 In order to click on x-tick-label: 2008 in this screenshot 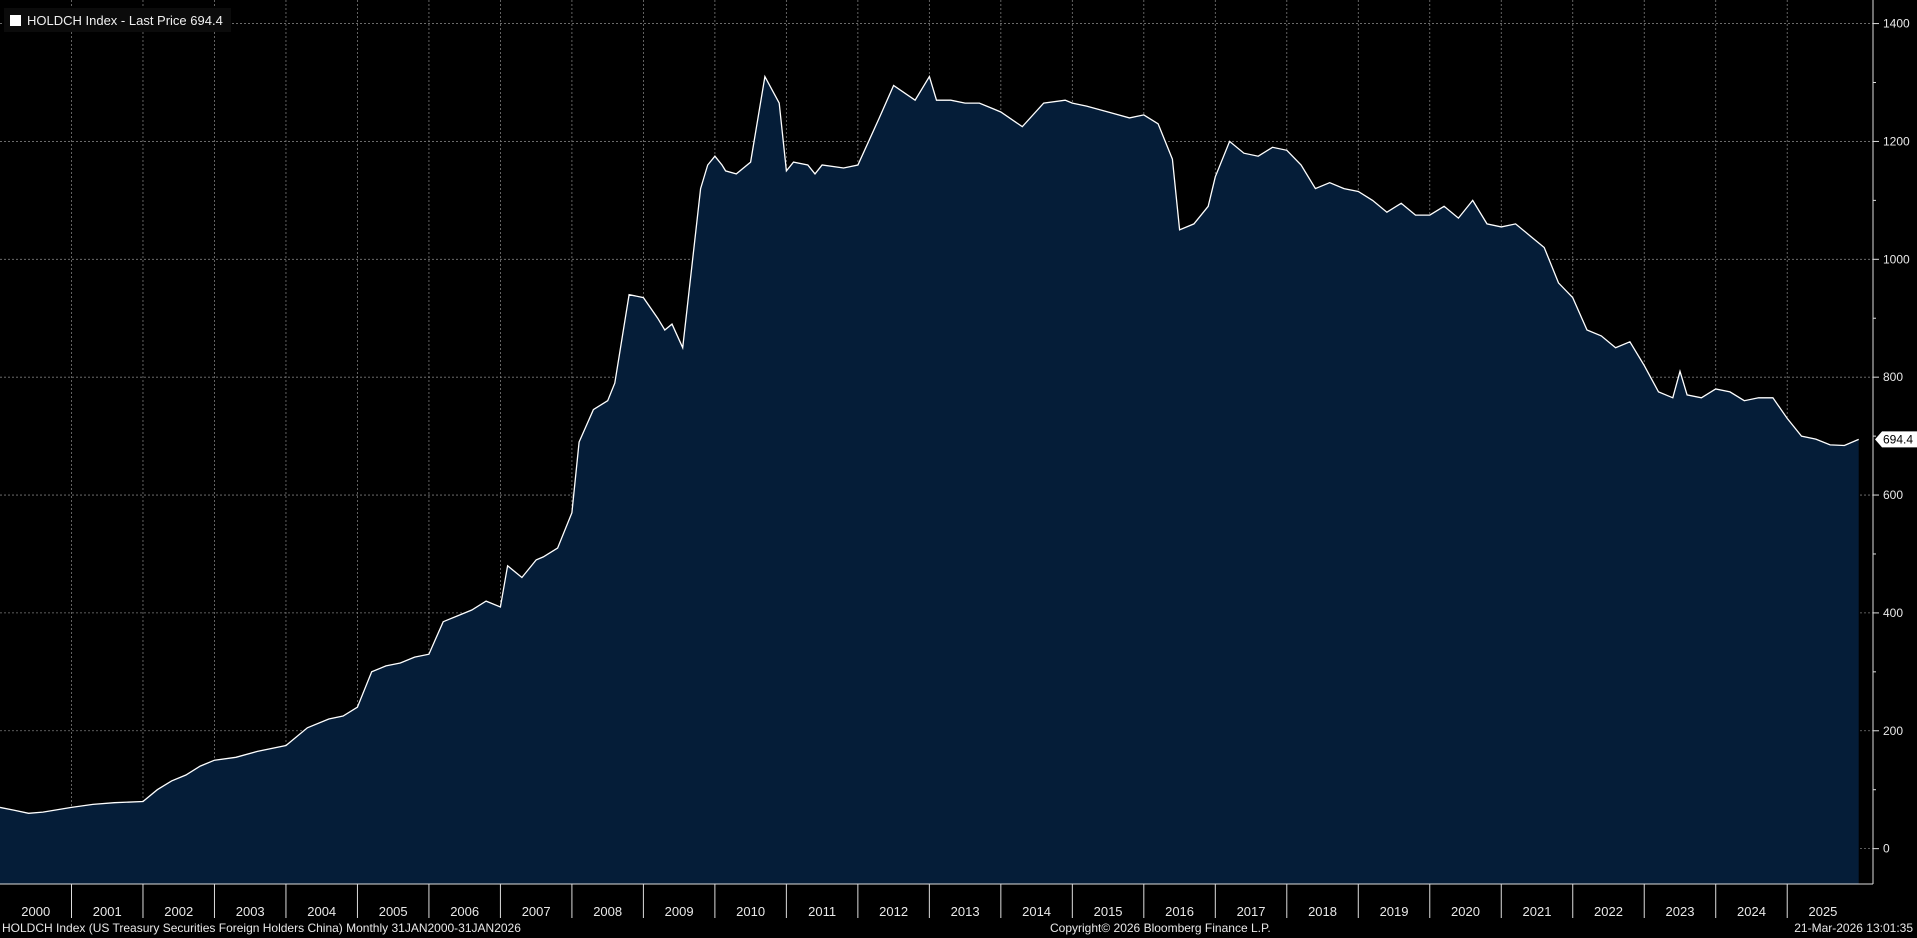, I will do `click(607, 911)`.